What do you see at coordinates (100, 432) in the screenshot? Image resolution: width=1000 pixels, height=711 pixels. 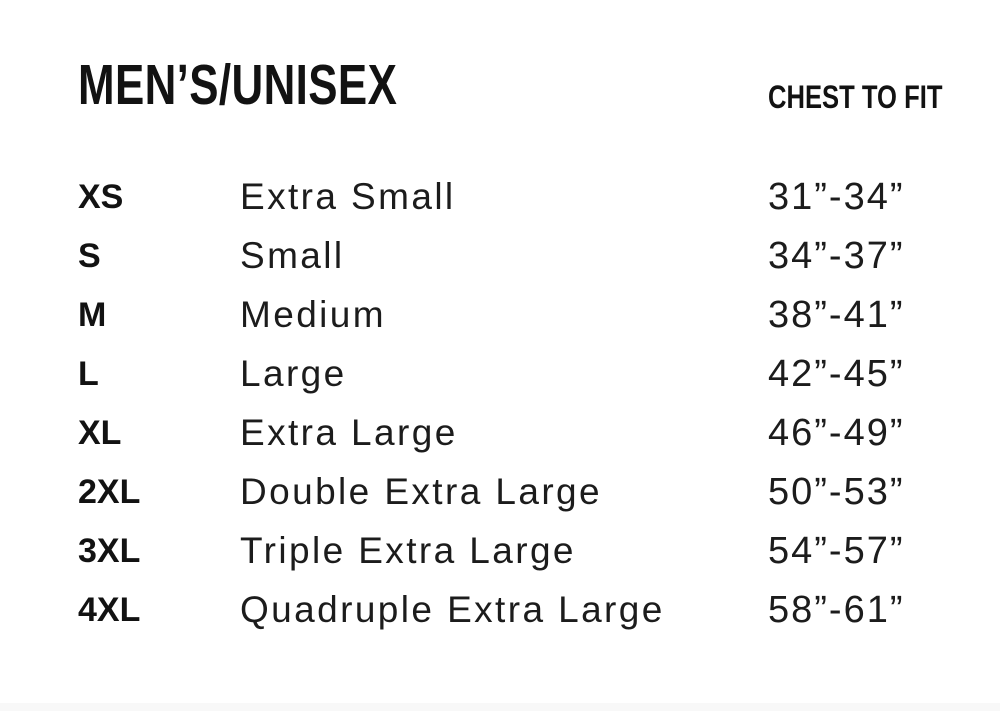 I see `size-code: XL` at bounding box center [100, 432].